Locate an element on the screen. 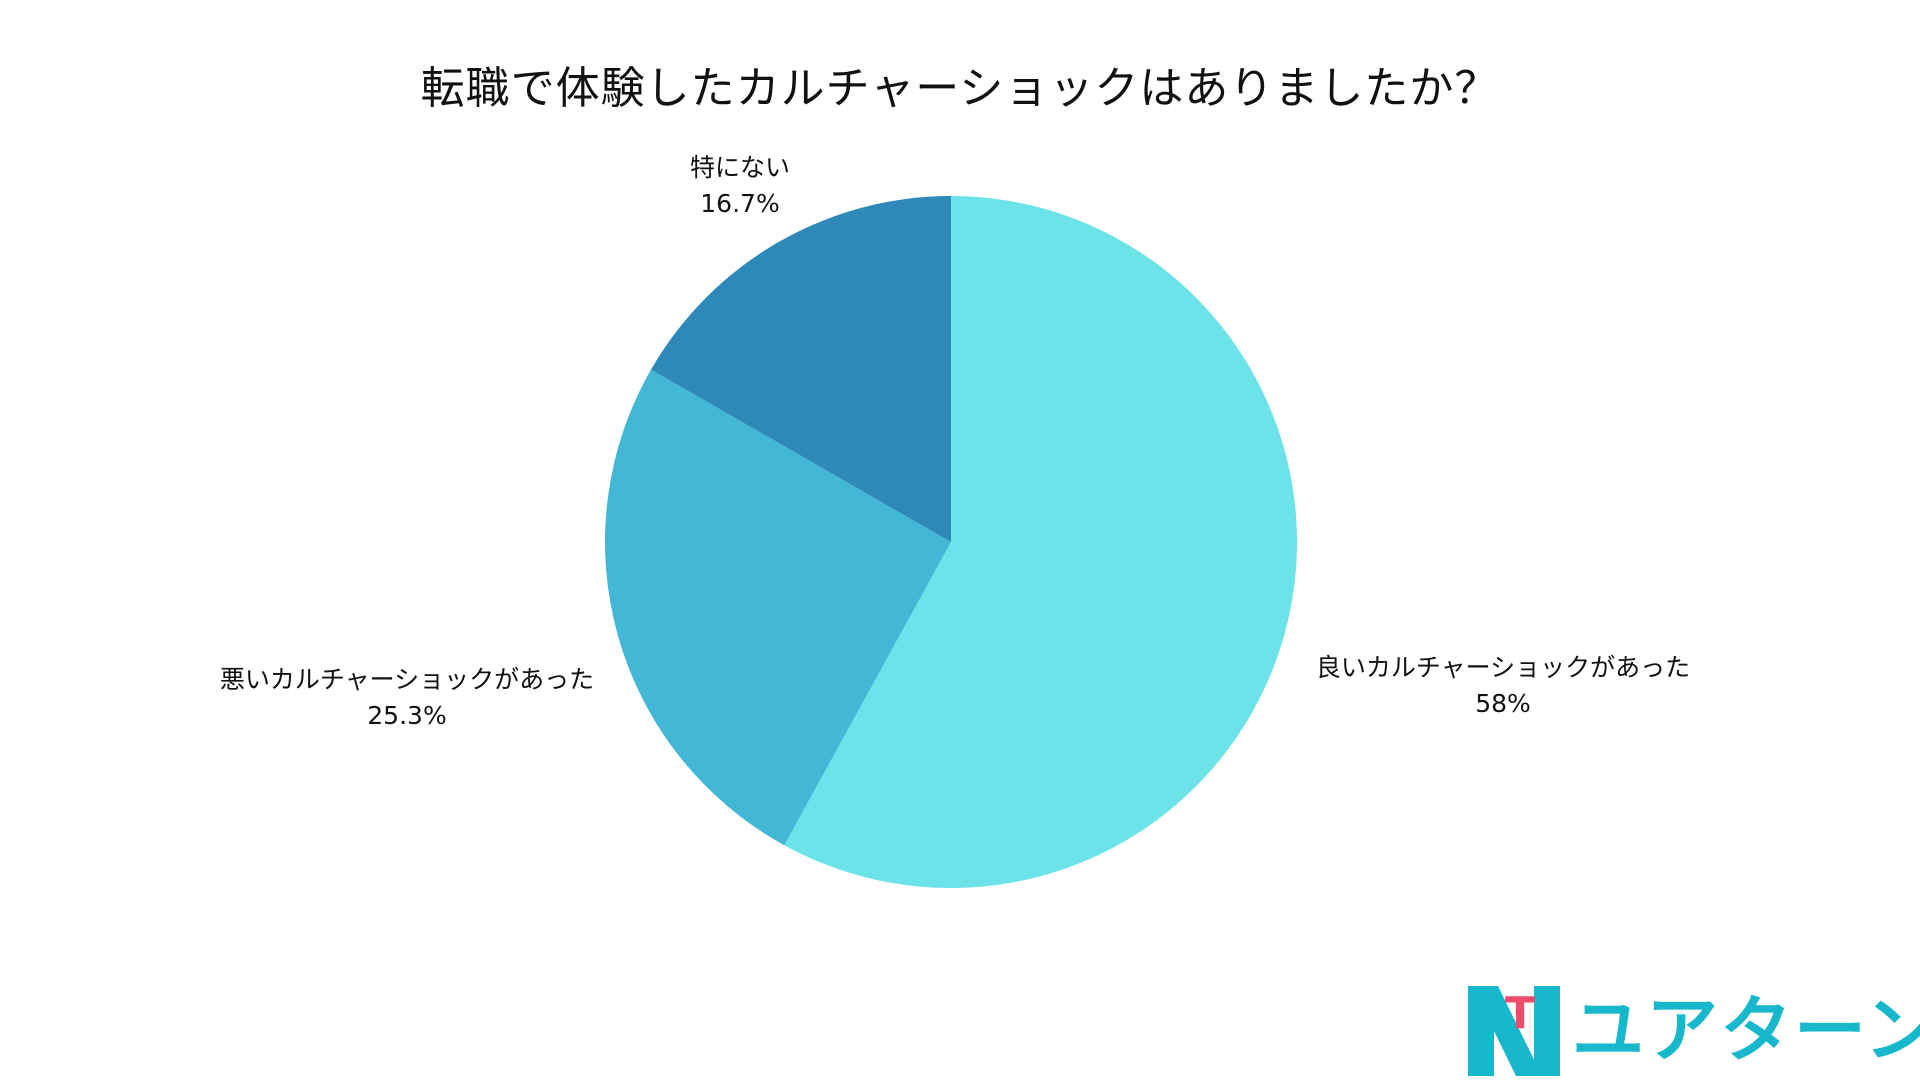  slice-label-bad-value: 25.3% is located at coordinates (407, 715).